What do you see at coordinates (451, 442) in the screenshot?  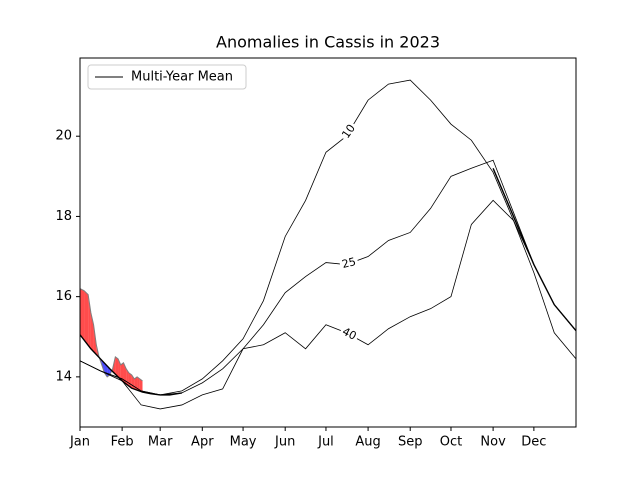 I see `x-tick-label: Oct` at bounding box center [451, 442].